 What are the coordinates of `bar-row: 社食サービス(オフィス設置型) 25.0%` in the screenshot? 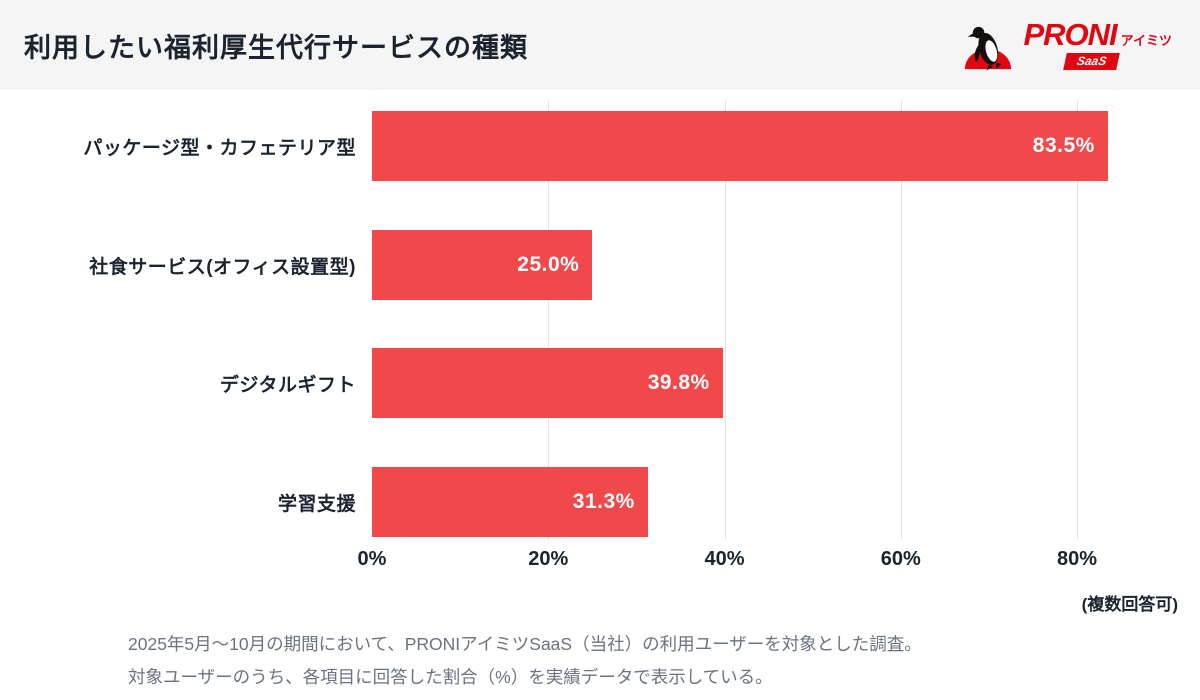 It's located at (600, 265).